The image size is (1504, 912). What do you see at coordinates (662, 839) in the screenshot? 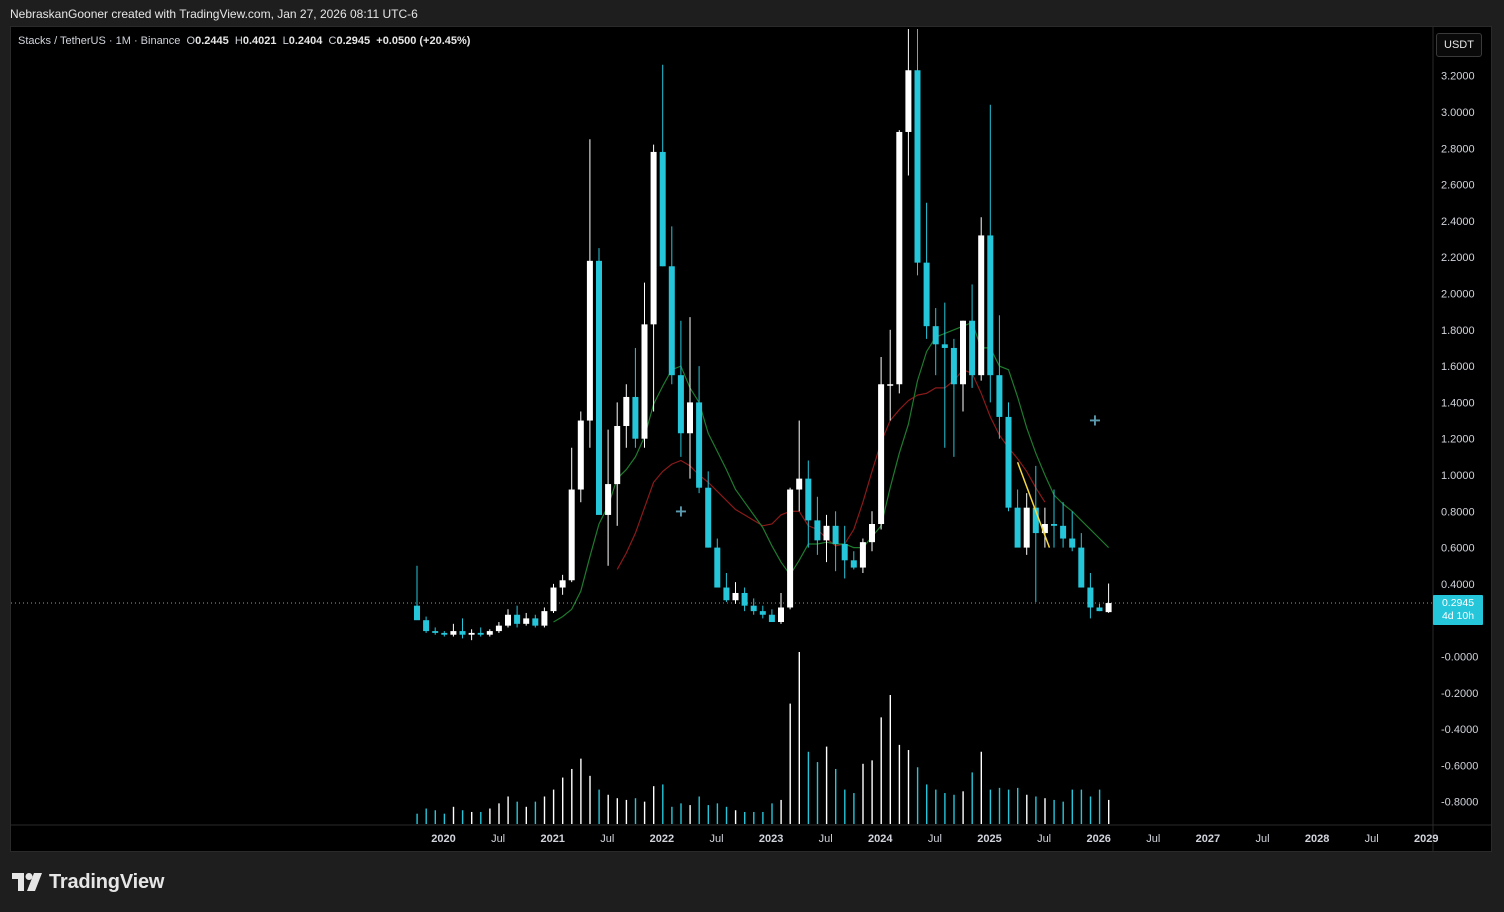
I see `x-tick-label: 2022` at bounding box center [662, 839].